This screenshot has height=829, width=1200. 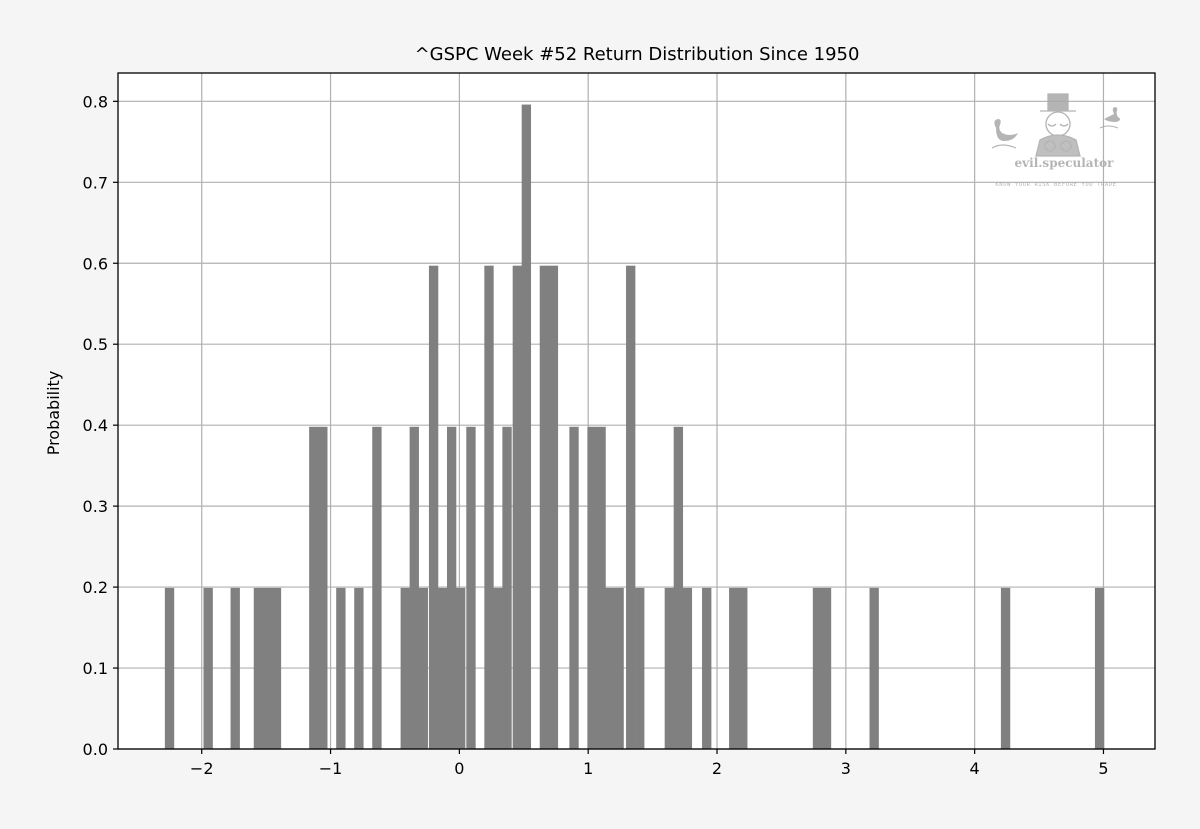 What do you see at coordinates (95, 749) in the screenshot?
I see `y-tick-label: 0.0` at bounding box center [95, 749].